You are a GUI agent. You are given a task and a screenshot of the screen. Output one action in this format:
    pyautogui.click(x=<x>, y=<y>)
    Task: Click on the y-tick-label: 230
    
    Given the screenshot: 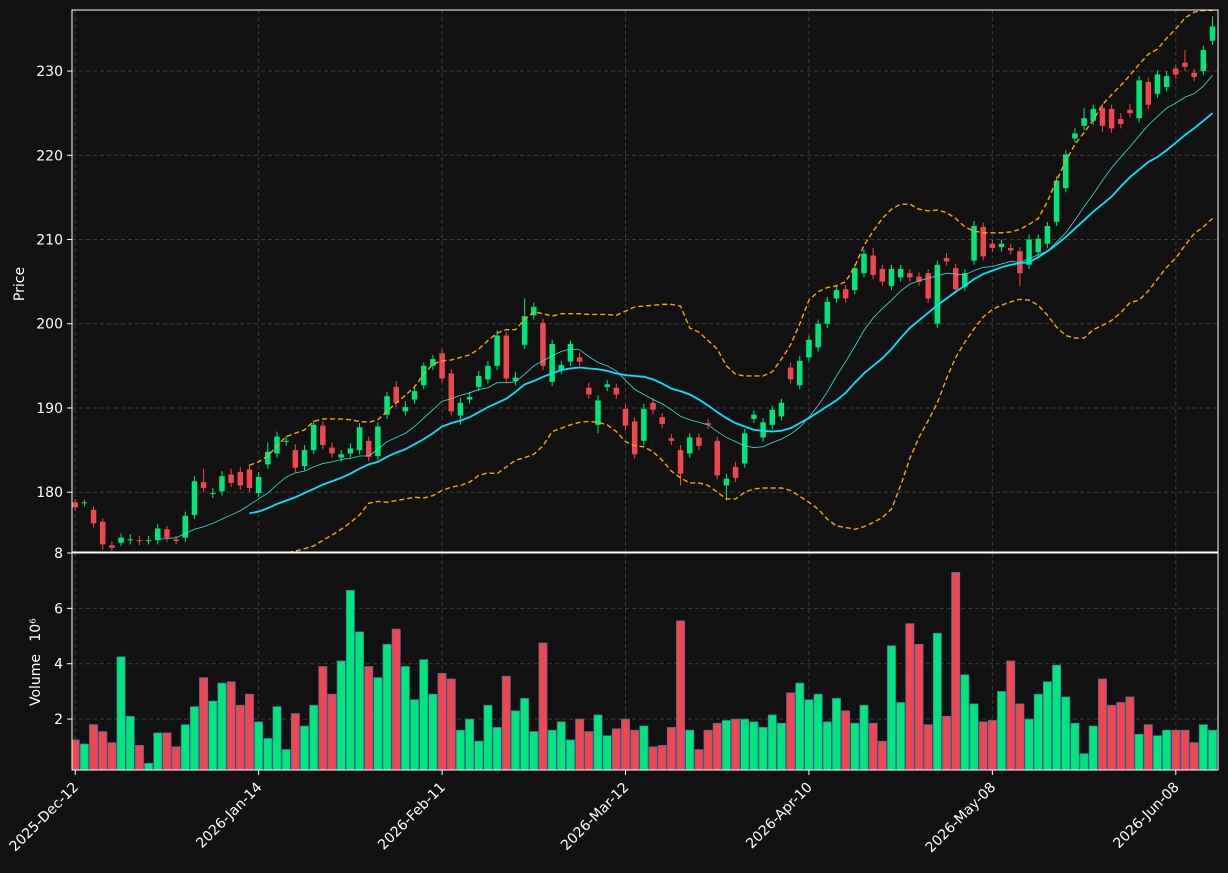 What is the action you would take?
    pyautogui.click(x=49, y=72)
    